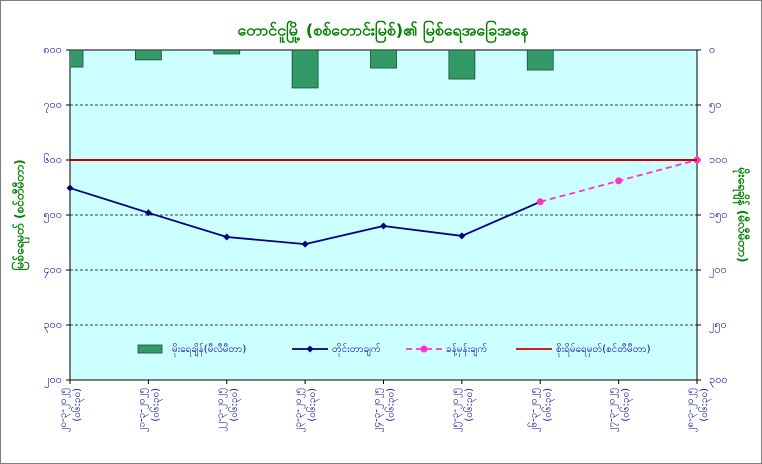 The width and height of the screenshot is (762, 464). I want to click on y2-tick-label: ၅၀, so click(715, 105).